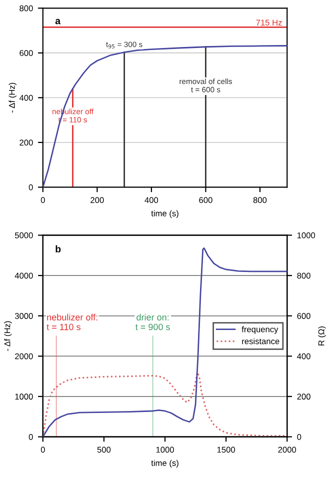 Image resolution: width=330 pixels, height=480 pixels. Describe the element at coordinates (260, 200) in the screenshot. I see `x-tick-label: 800` at that location.